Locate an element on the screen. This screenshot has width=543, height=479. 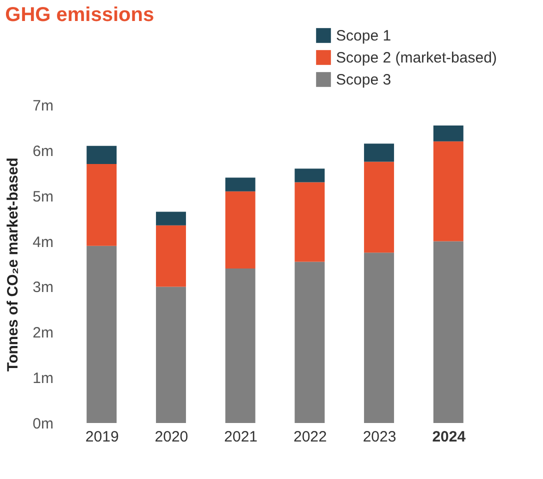
y-axis-title: Tonnes of CO₂e market-based is located at coordinates (13, 265).